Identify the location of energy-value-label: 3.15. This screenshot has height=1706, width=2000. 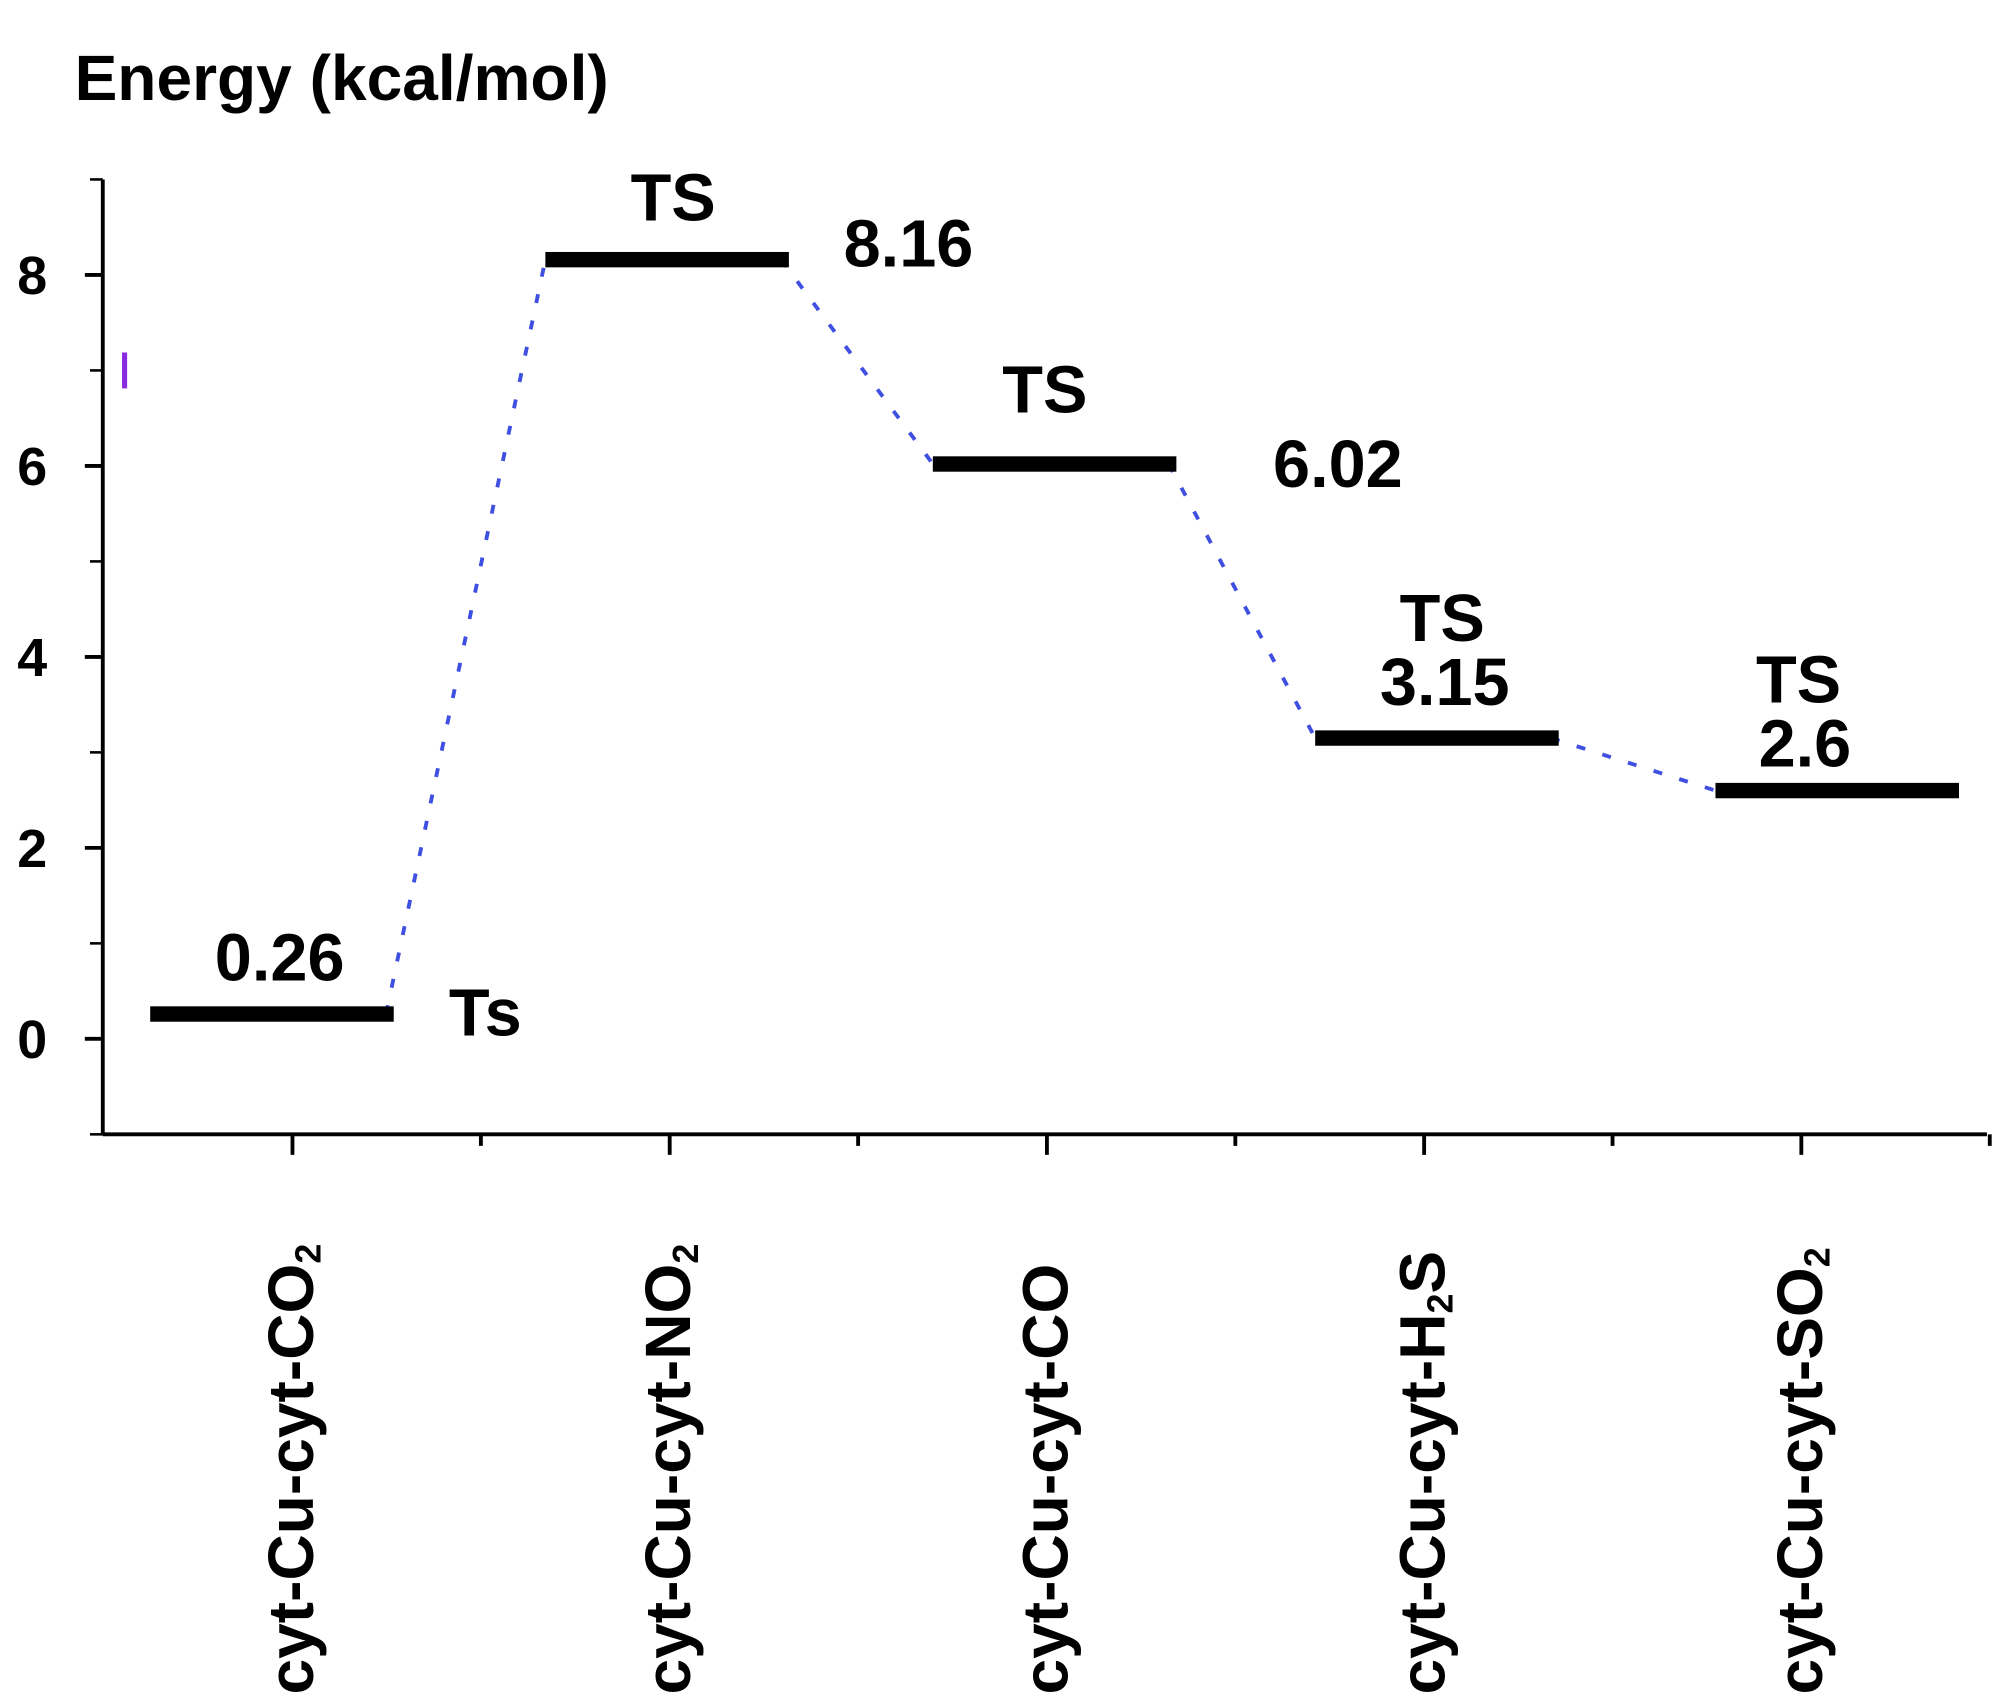
(1445, 683).